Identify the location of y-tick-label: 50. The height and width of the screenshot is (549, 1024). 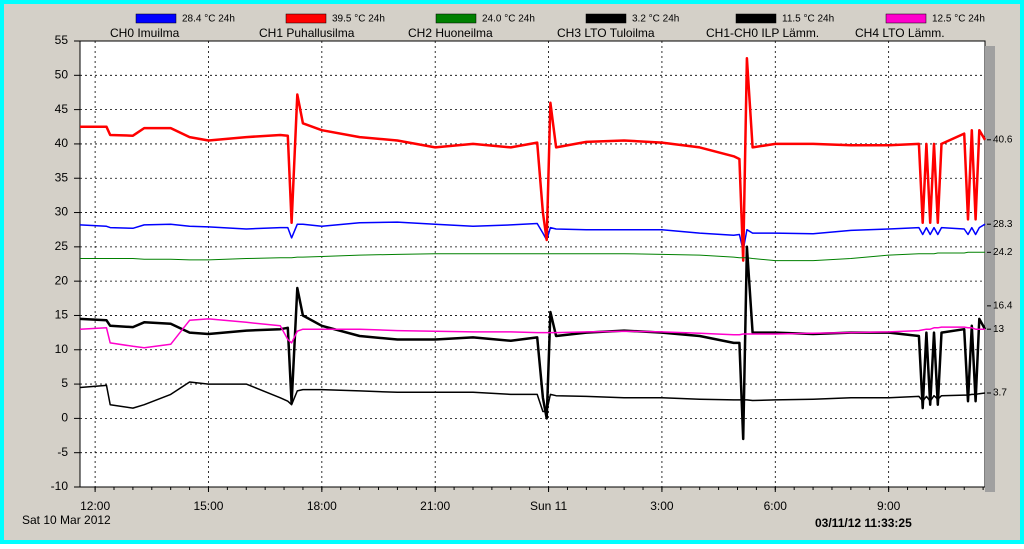
(62, 74).